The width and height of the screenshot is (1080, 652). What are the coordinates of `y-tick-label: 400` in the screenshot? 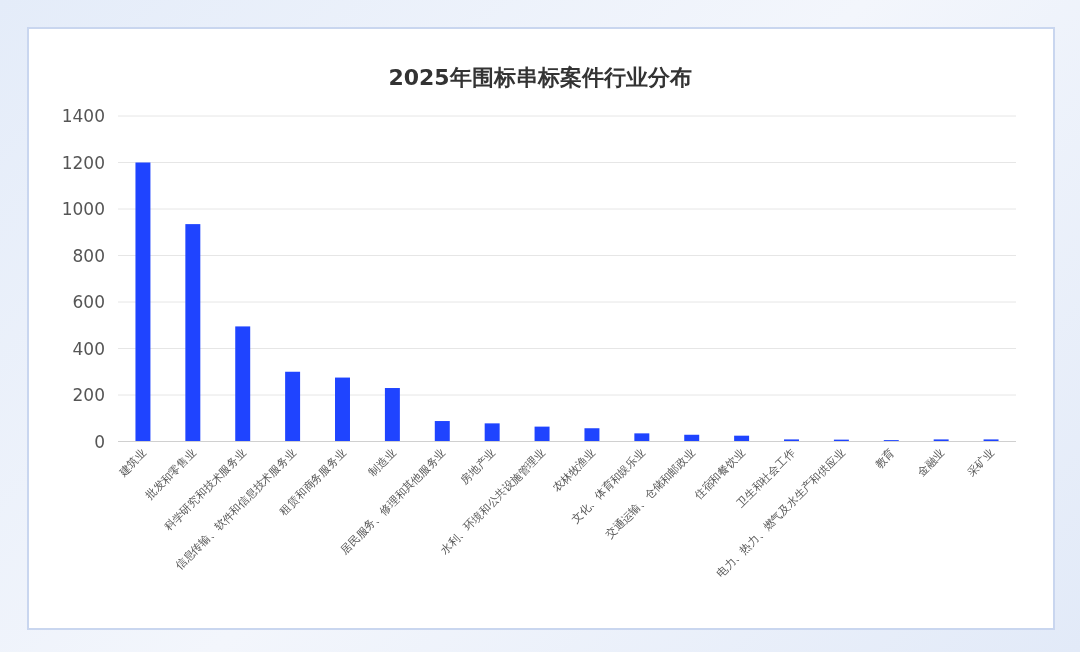 It's located at (88, 348).